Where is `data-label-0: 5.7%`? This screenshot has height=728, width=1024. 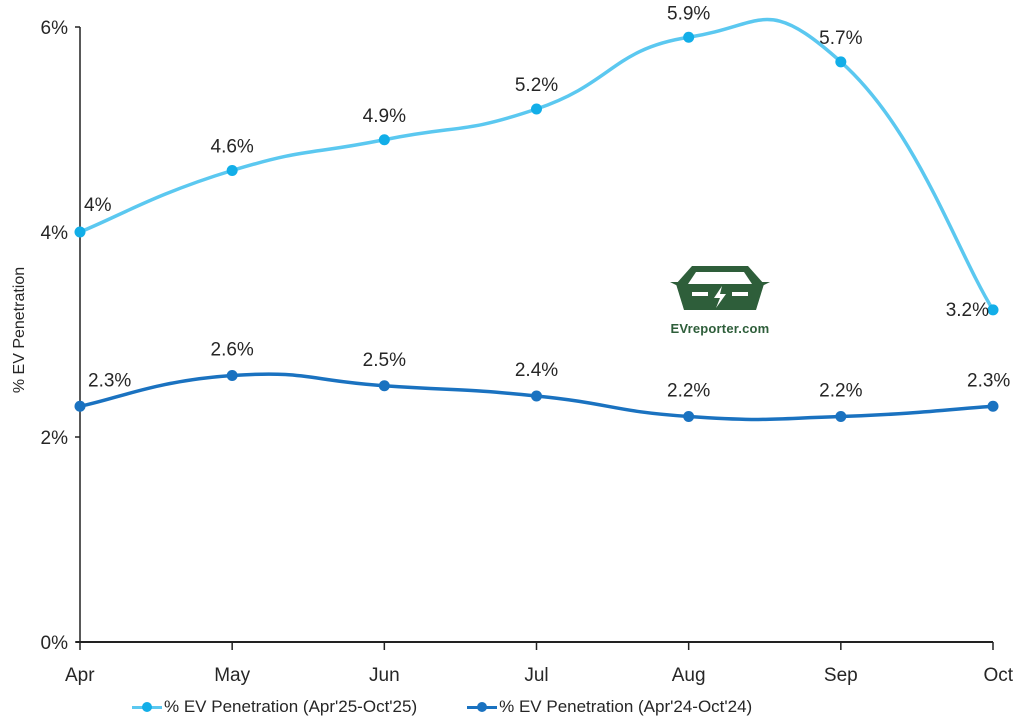
data-label-0: 5.7% is located at coordinates (840, 38).